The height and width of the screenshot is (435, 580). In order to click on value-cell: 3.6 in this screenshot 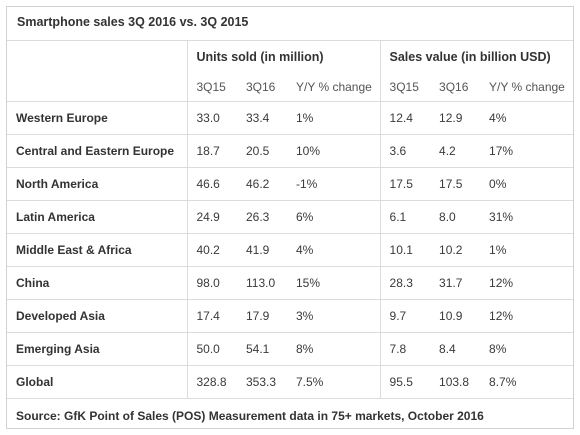, I will do `click(405, 151)`.